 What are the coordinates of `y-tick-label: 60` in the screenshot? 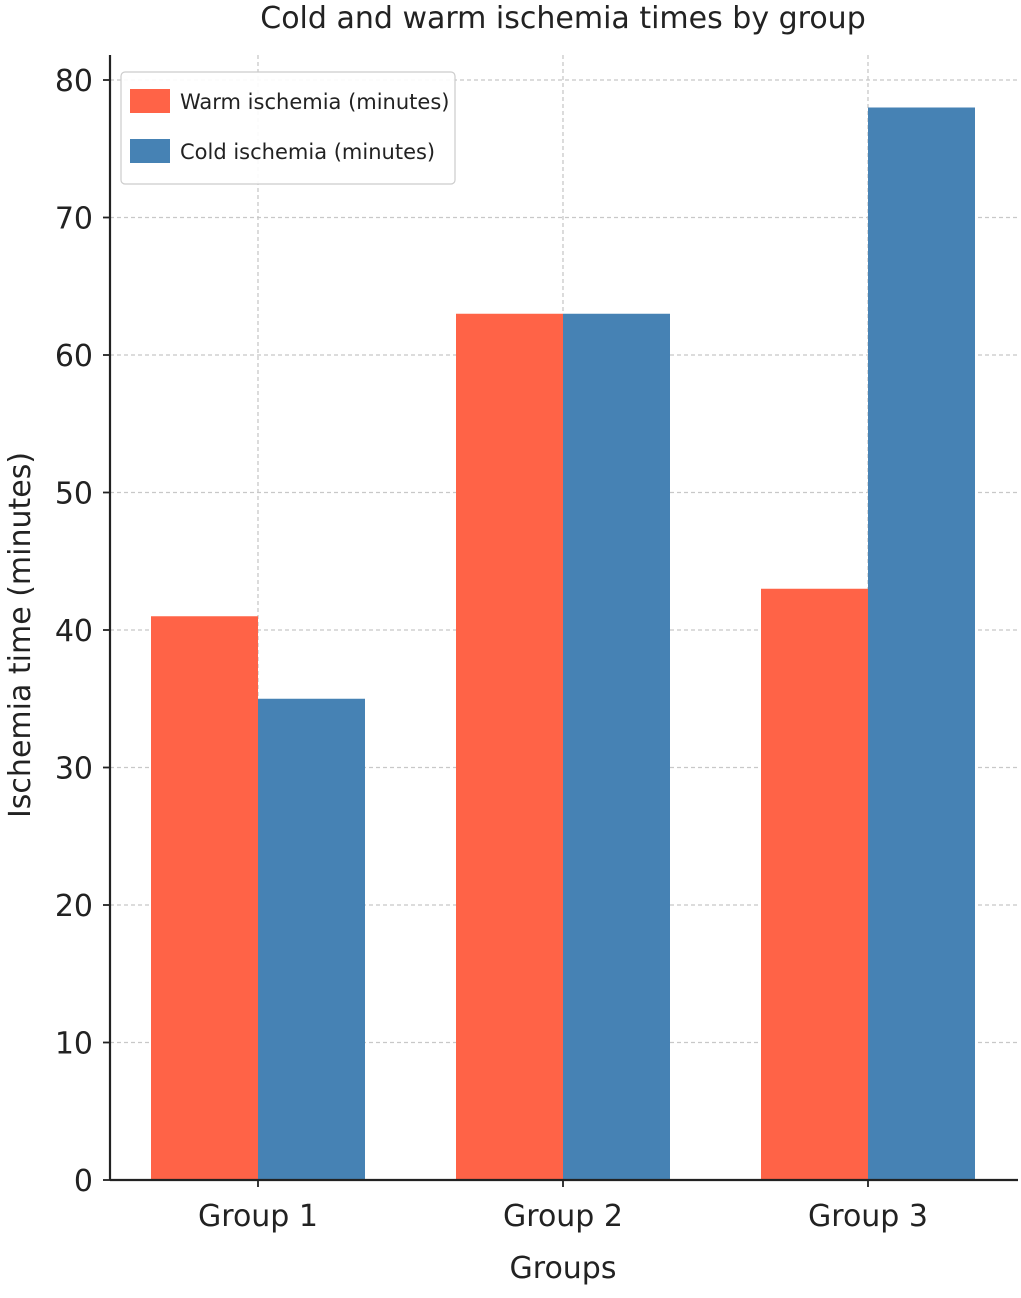 It's located at (74, 356).